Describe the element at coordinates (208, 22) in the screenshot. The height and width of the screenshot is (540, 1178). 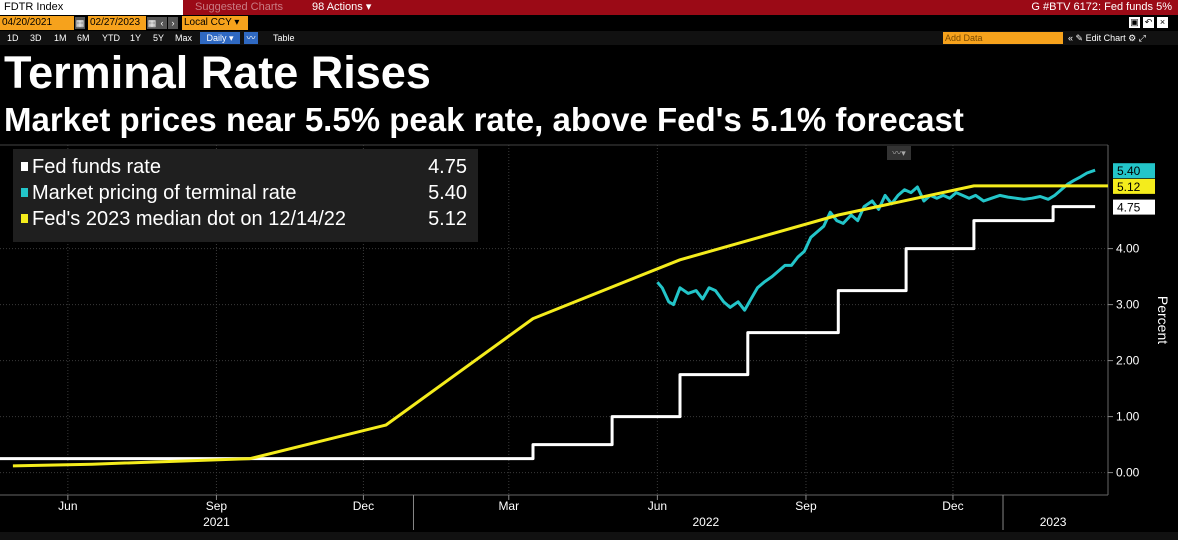
I see `currency-label: Local CCY` at that location.